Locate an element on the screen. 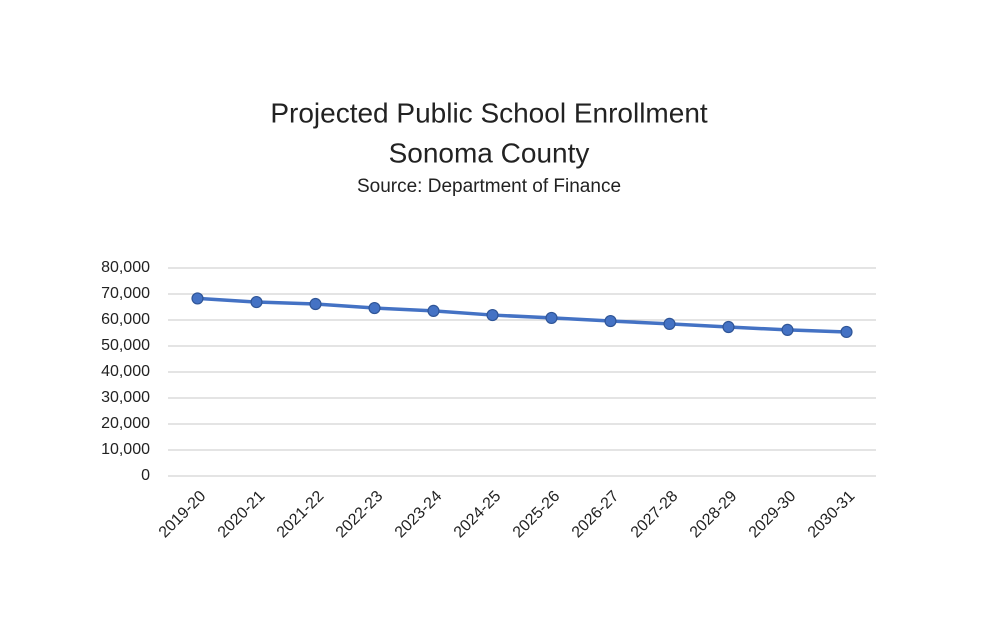 This screenshot has width=995, height=632. y-tick-label: 70,000 is located at coordinates (125, 293).